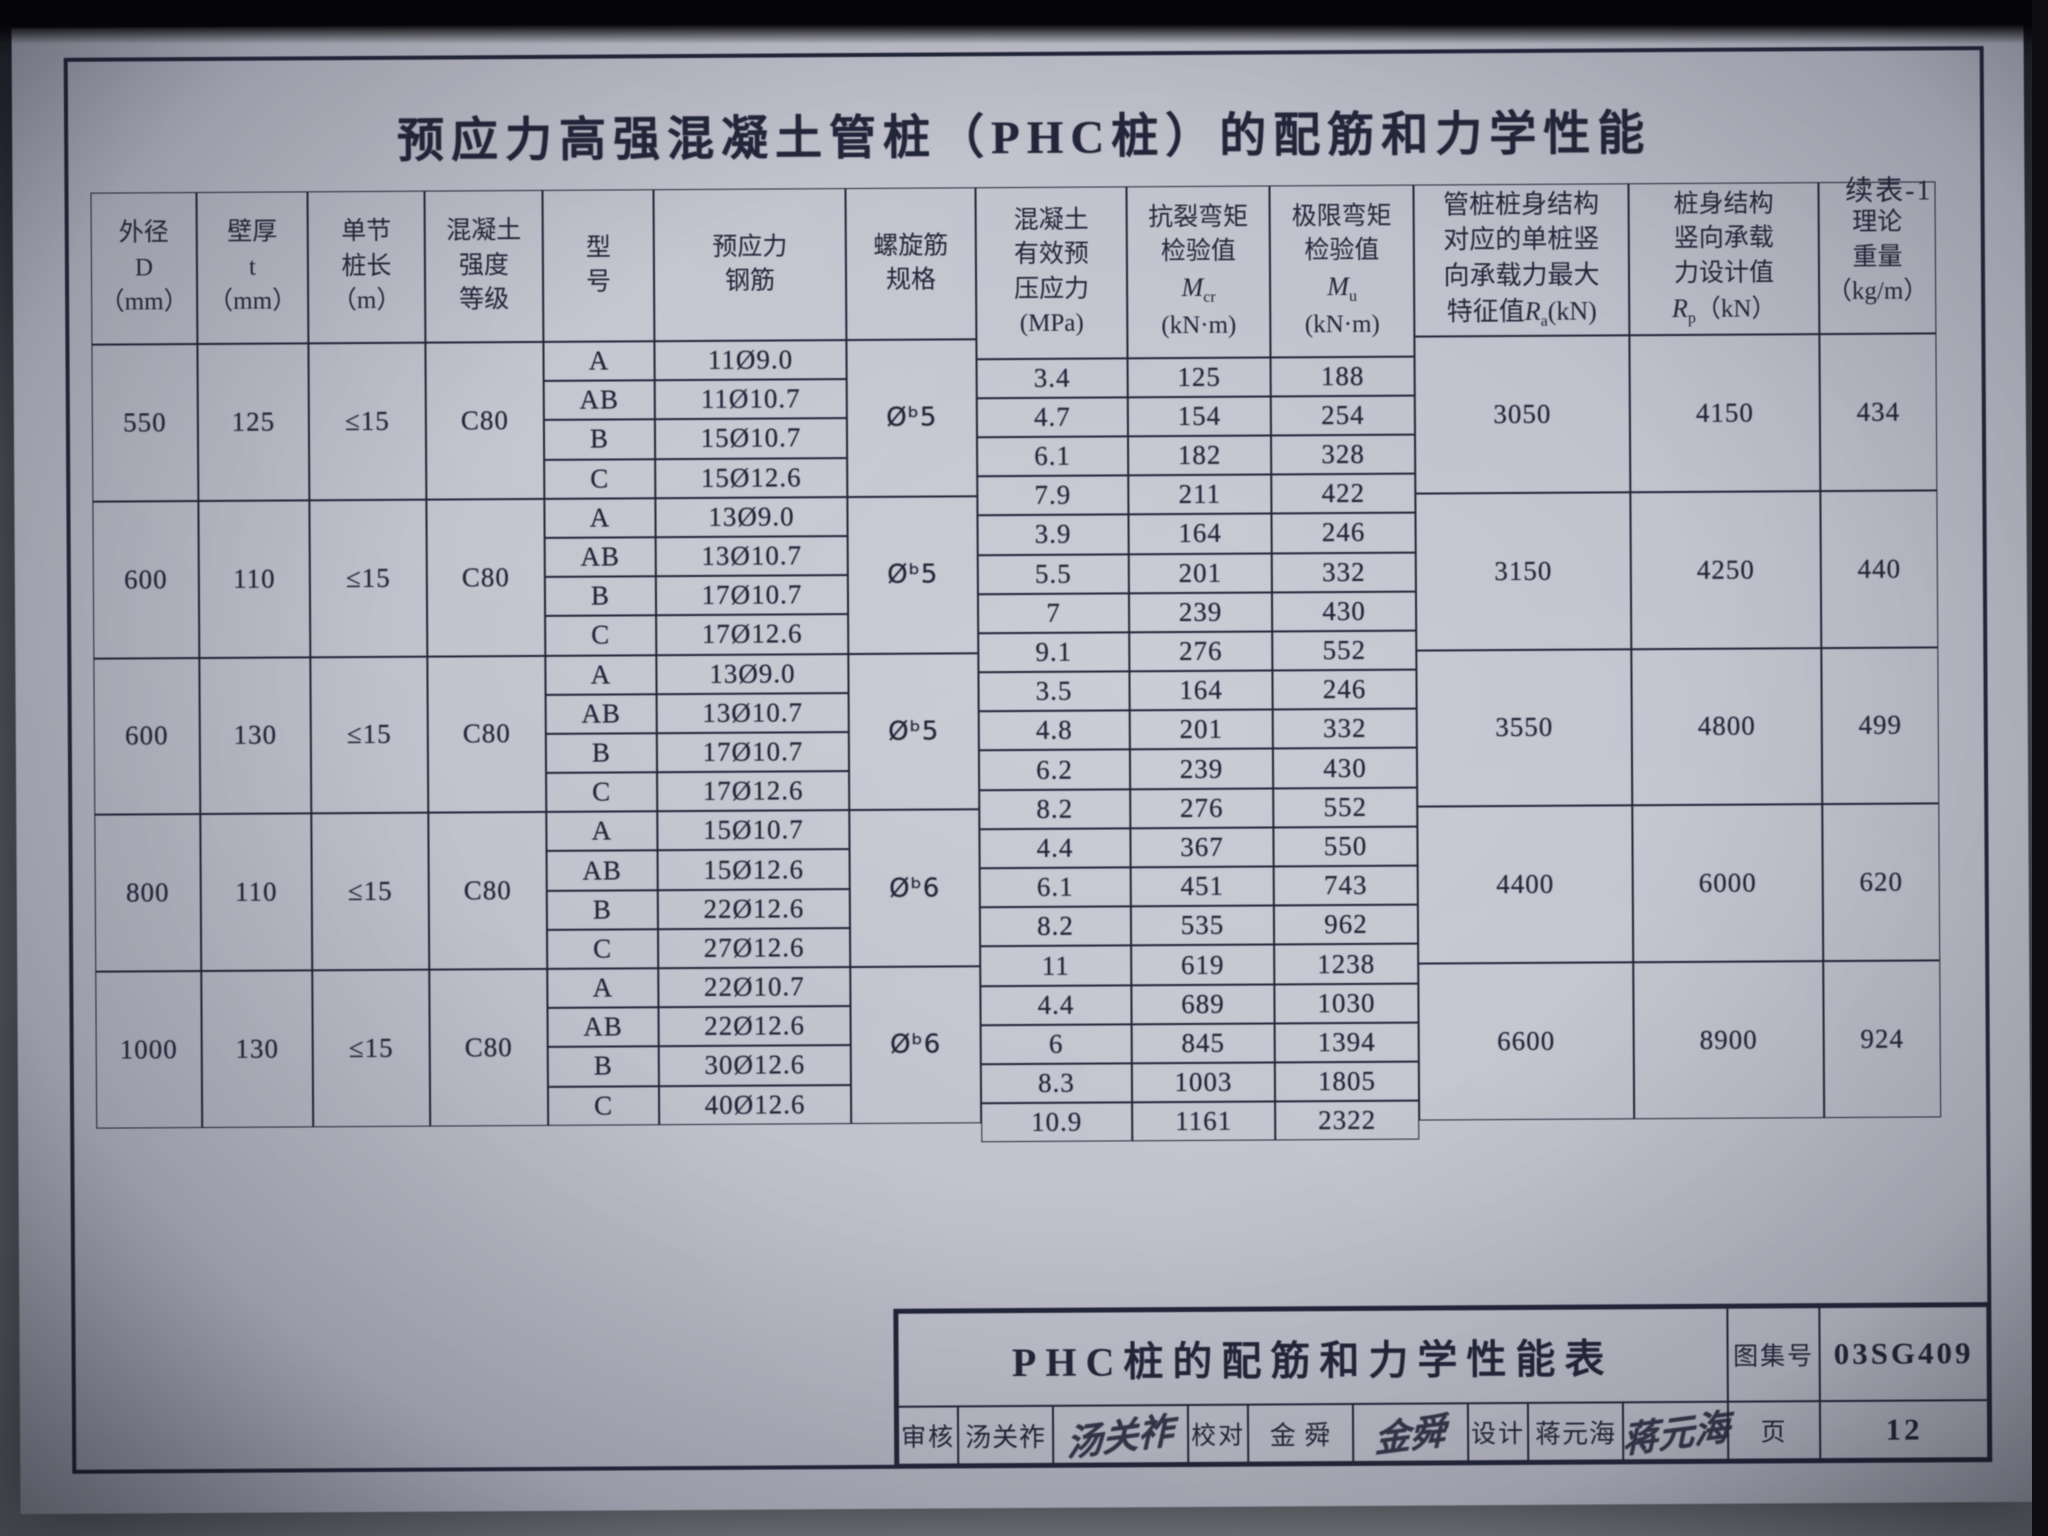 This screenshot has width=2048, height=1536. I want to click on cell-mu: 422, so click(1343, 493).